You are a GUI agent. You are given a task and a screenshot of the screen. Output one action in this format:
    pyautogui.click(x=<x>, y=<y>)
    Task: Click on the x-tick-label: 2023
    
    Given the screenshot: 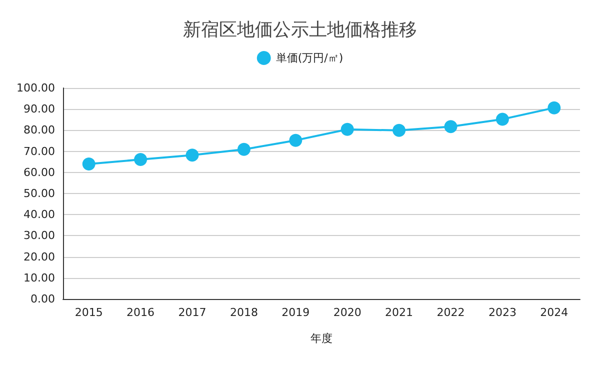 What is the action you would take?
    pyautogui.click(x=502, y=312)
    